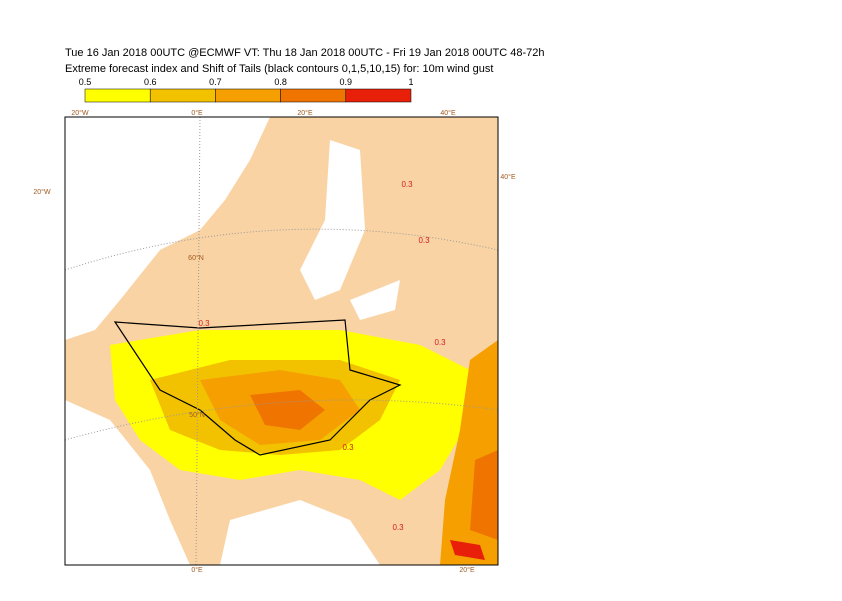 This screenshot has height=601, width=842. Describe the element at coordinates (197, 415) in the screenshot. I see `map-grid-label: 50°N` at that location.